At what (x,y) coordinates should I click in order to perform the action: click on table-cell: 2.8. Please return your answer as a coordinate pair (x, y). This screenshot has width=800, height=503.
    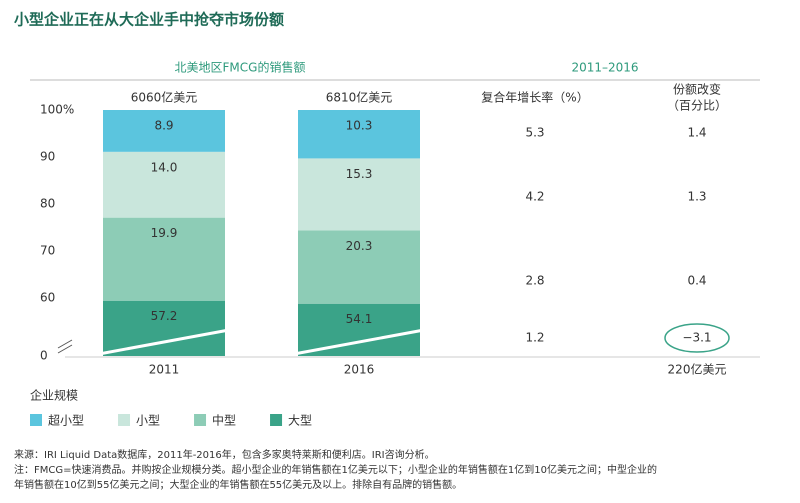
    Looking at the image, I should click on (534, 281).